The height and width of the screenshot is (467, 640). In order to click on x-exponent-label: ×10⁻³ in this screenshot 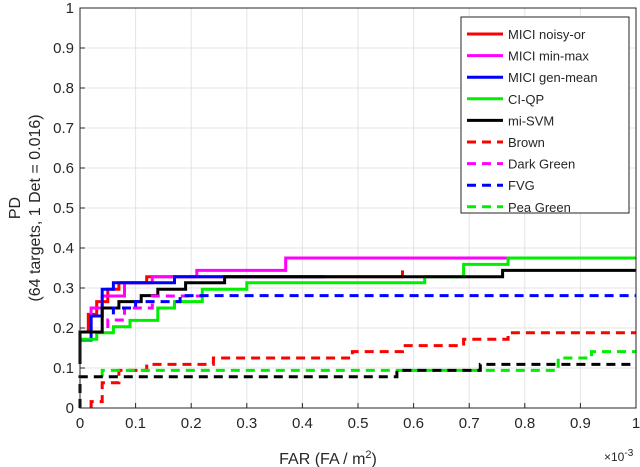, I will do `click(619, 456)`.